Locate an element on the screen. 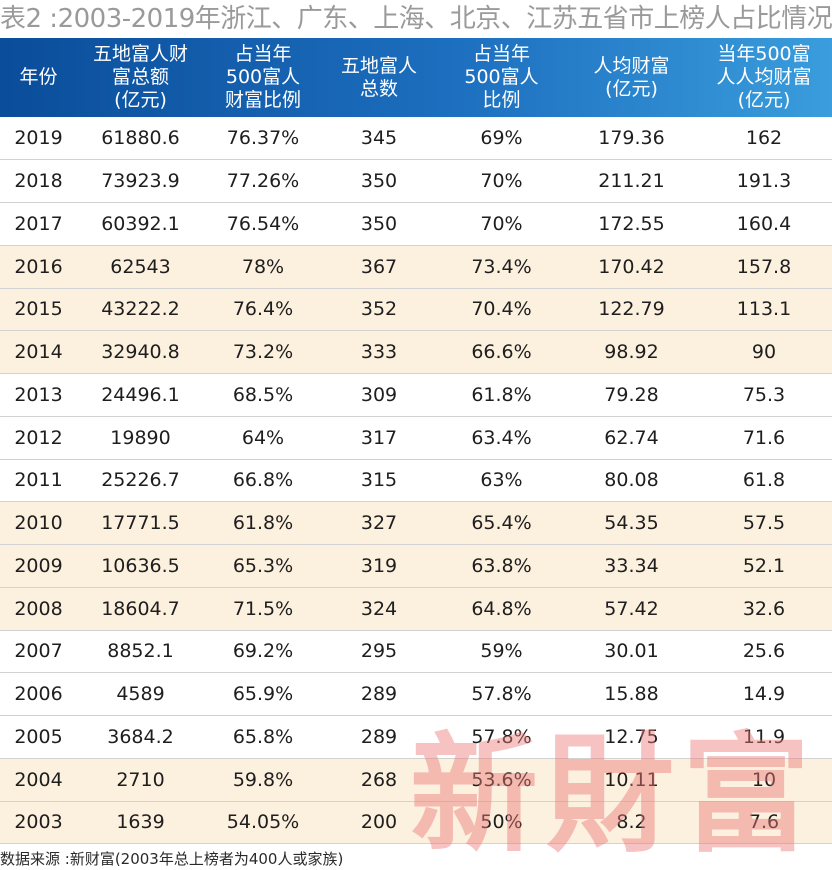  cell-avg-wealth: 30.01 is located at coordinates (631, 652).